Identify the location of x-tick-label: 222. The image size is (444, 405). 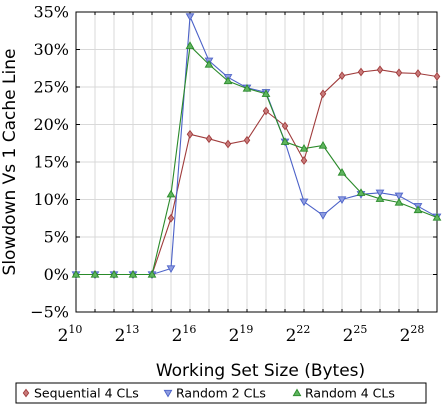
(298, 334).